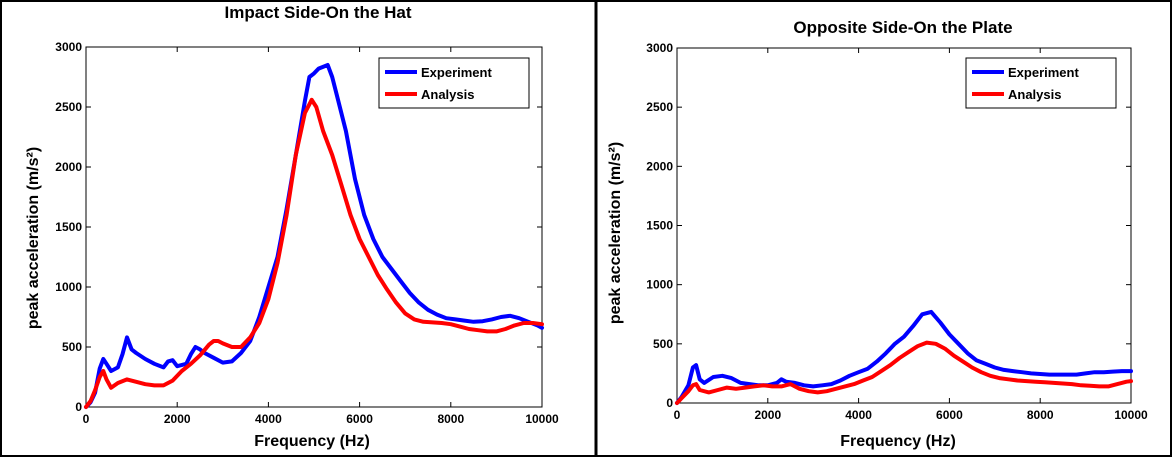 The width and height of the screenshot is (1172, 457). What do you see at coordinates (904, 372) in the screenshot?
I see `series-line-analysis` at bounding box center [904, 372].